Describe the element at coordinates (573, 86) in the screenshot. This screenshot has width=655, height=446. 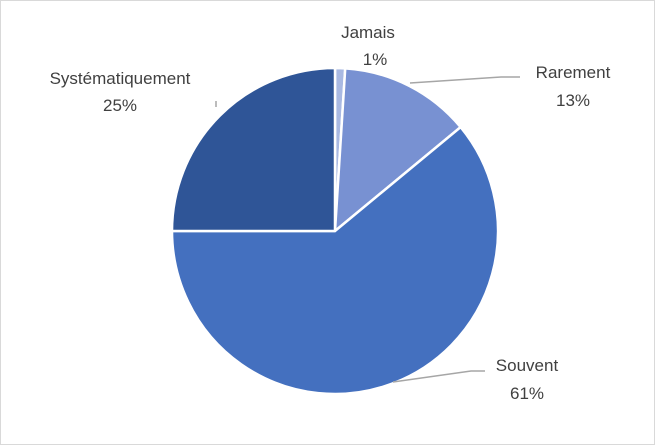
I see `data-label-rarement: Rarement 13%` at that location.